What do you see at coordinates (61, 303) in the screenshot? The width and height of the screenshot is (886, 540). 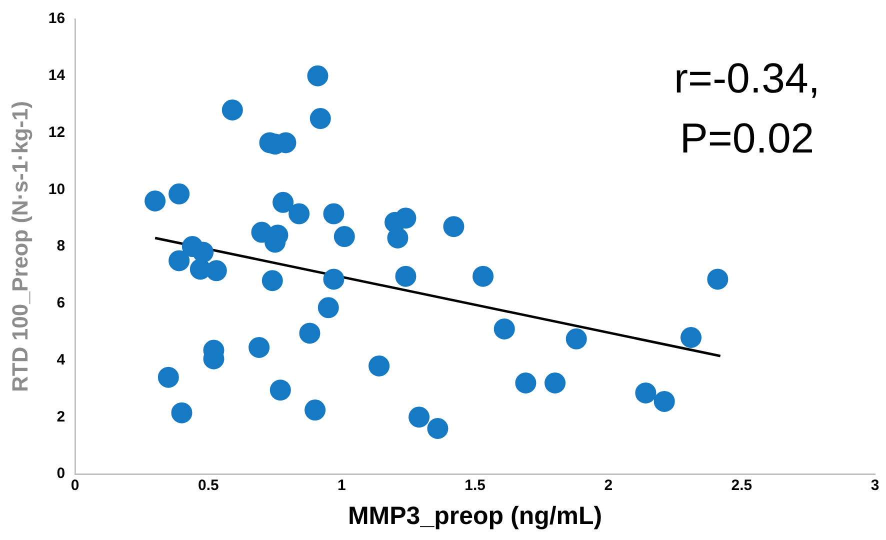 I see `y-tick-label: 6` at bounding box center [61, 303].